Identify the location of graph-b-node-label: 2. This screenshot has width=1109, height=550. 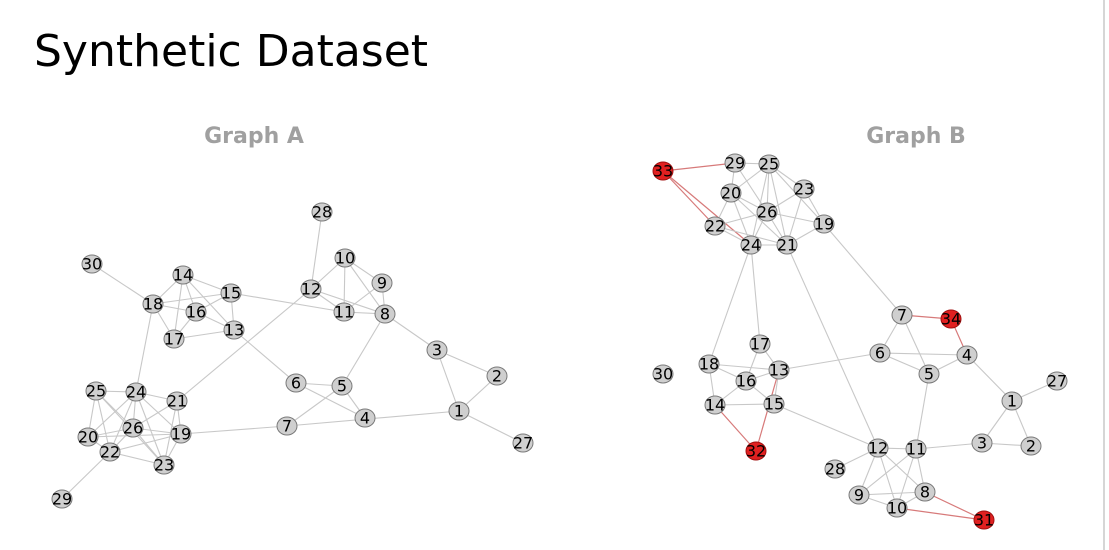
(1031, 446).